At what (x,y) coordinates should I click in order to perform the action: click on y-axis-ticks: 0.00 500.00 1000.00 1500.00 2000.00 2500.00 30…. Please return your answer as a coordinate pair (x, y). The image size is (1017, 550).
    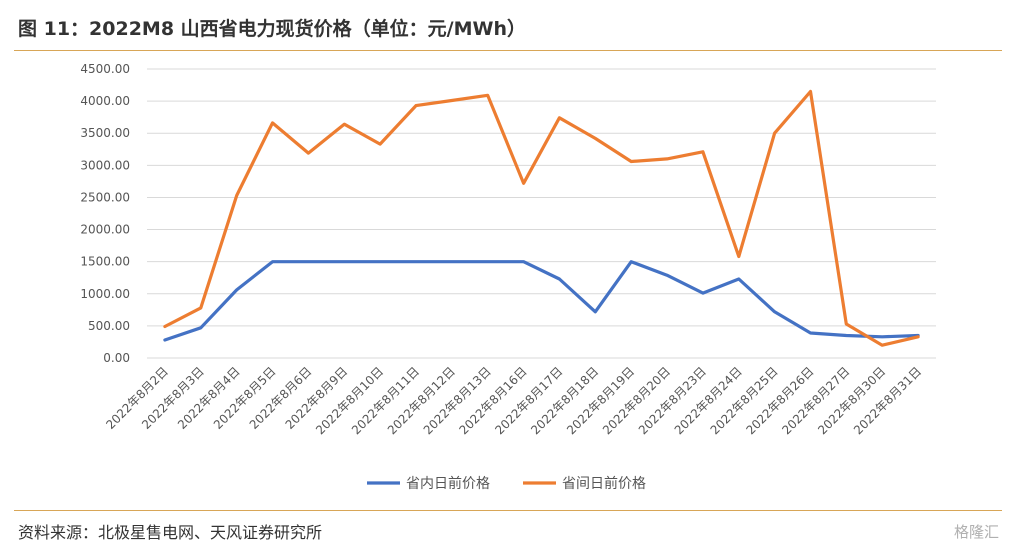
    Looking at the image, I should click on (105, 213).